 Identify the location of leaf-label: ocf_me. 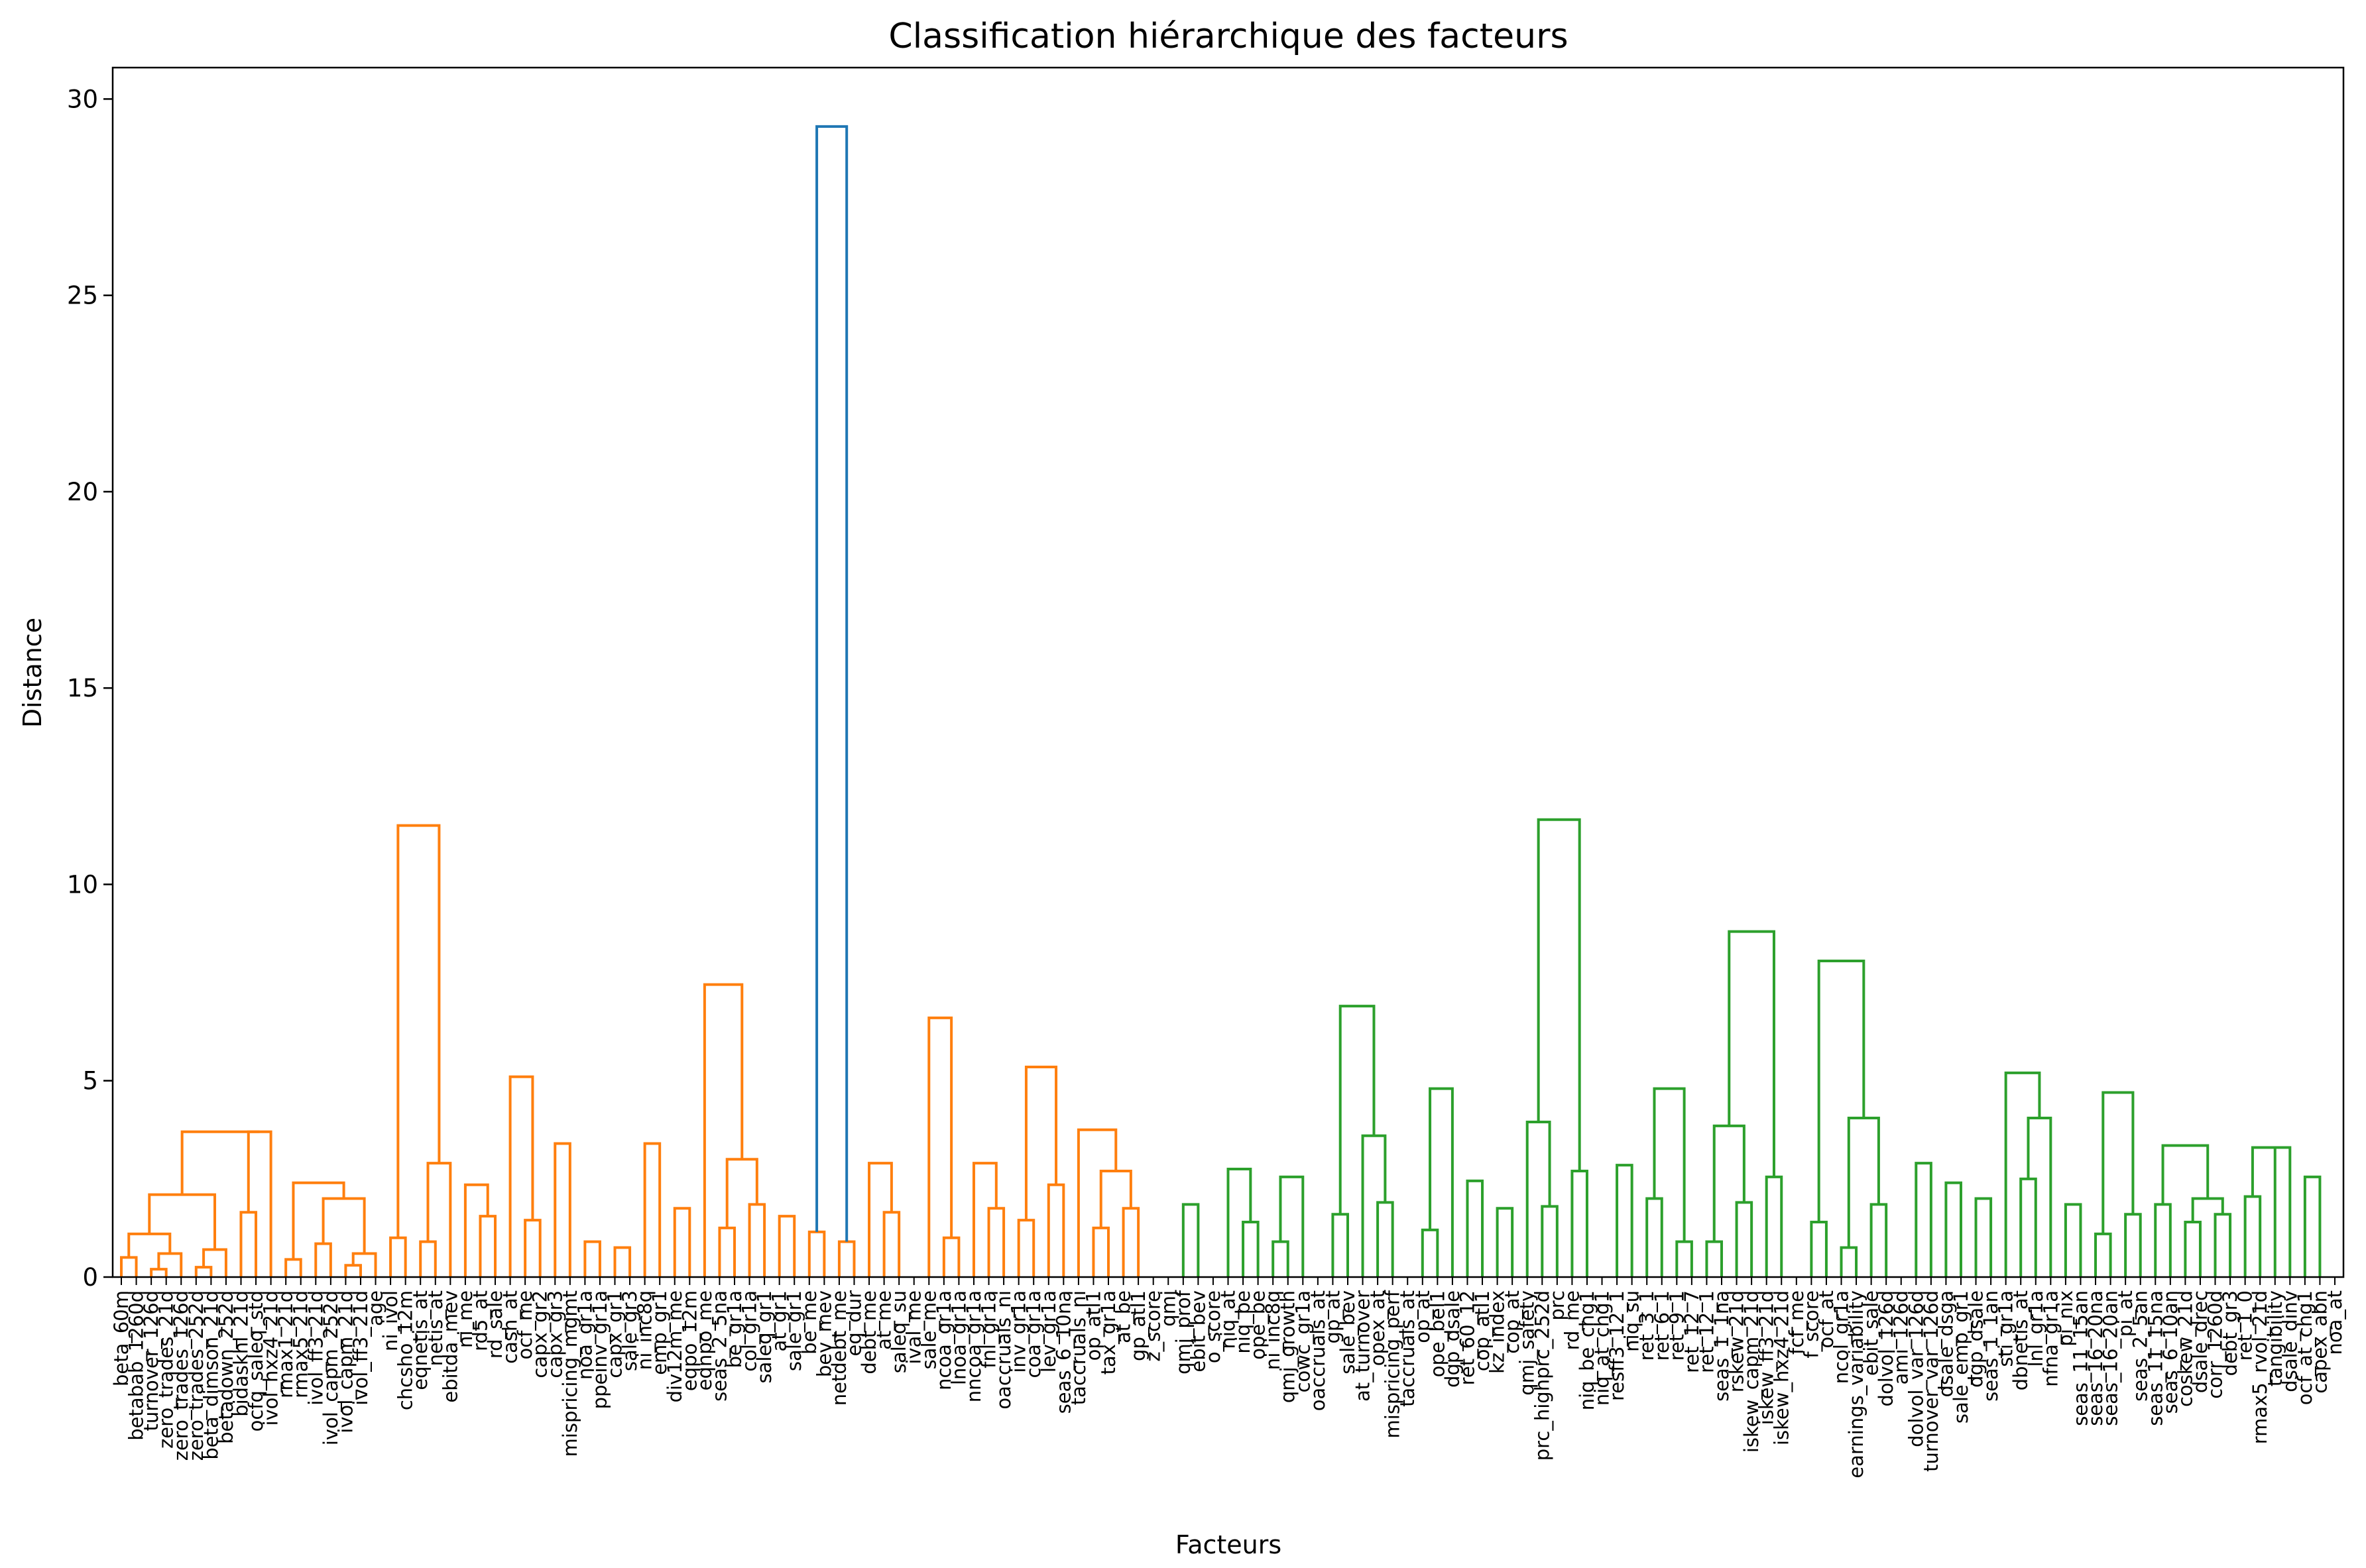
(525, 1325).